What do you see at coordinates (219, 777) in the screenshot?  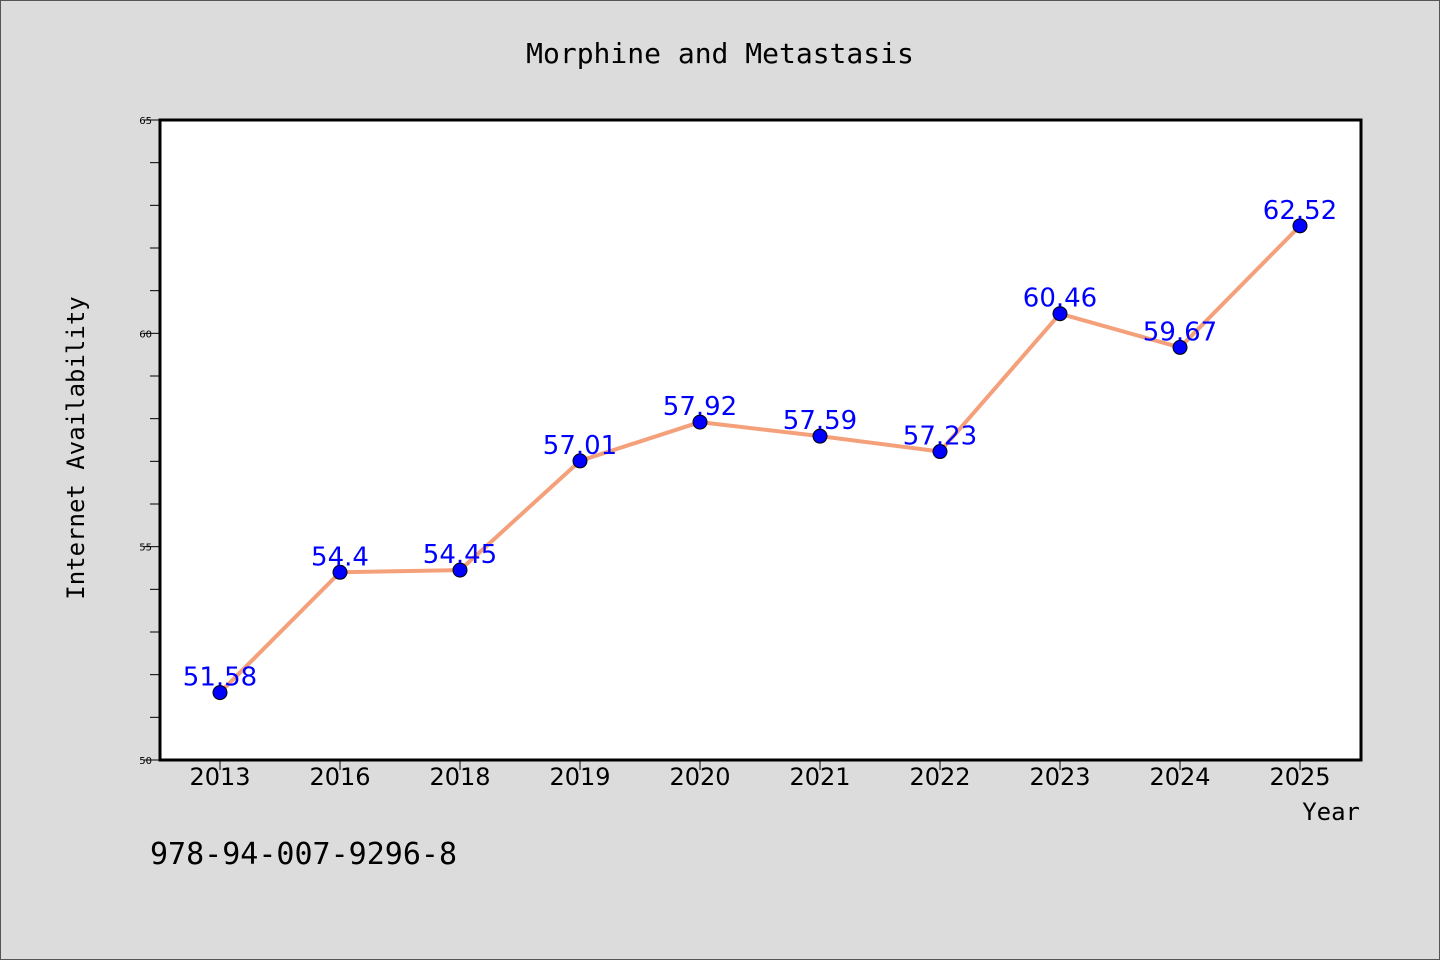 I see `x-tick-label: 2013` at bounding box center [219, 777].